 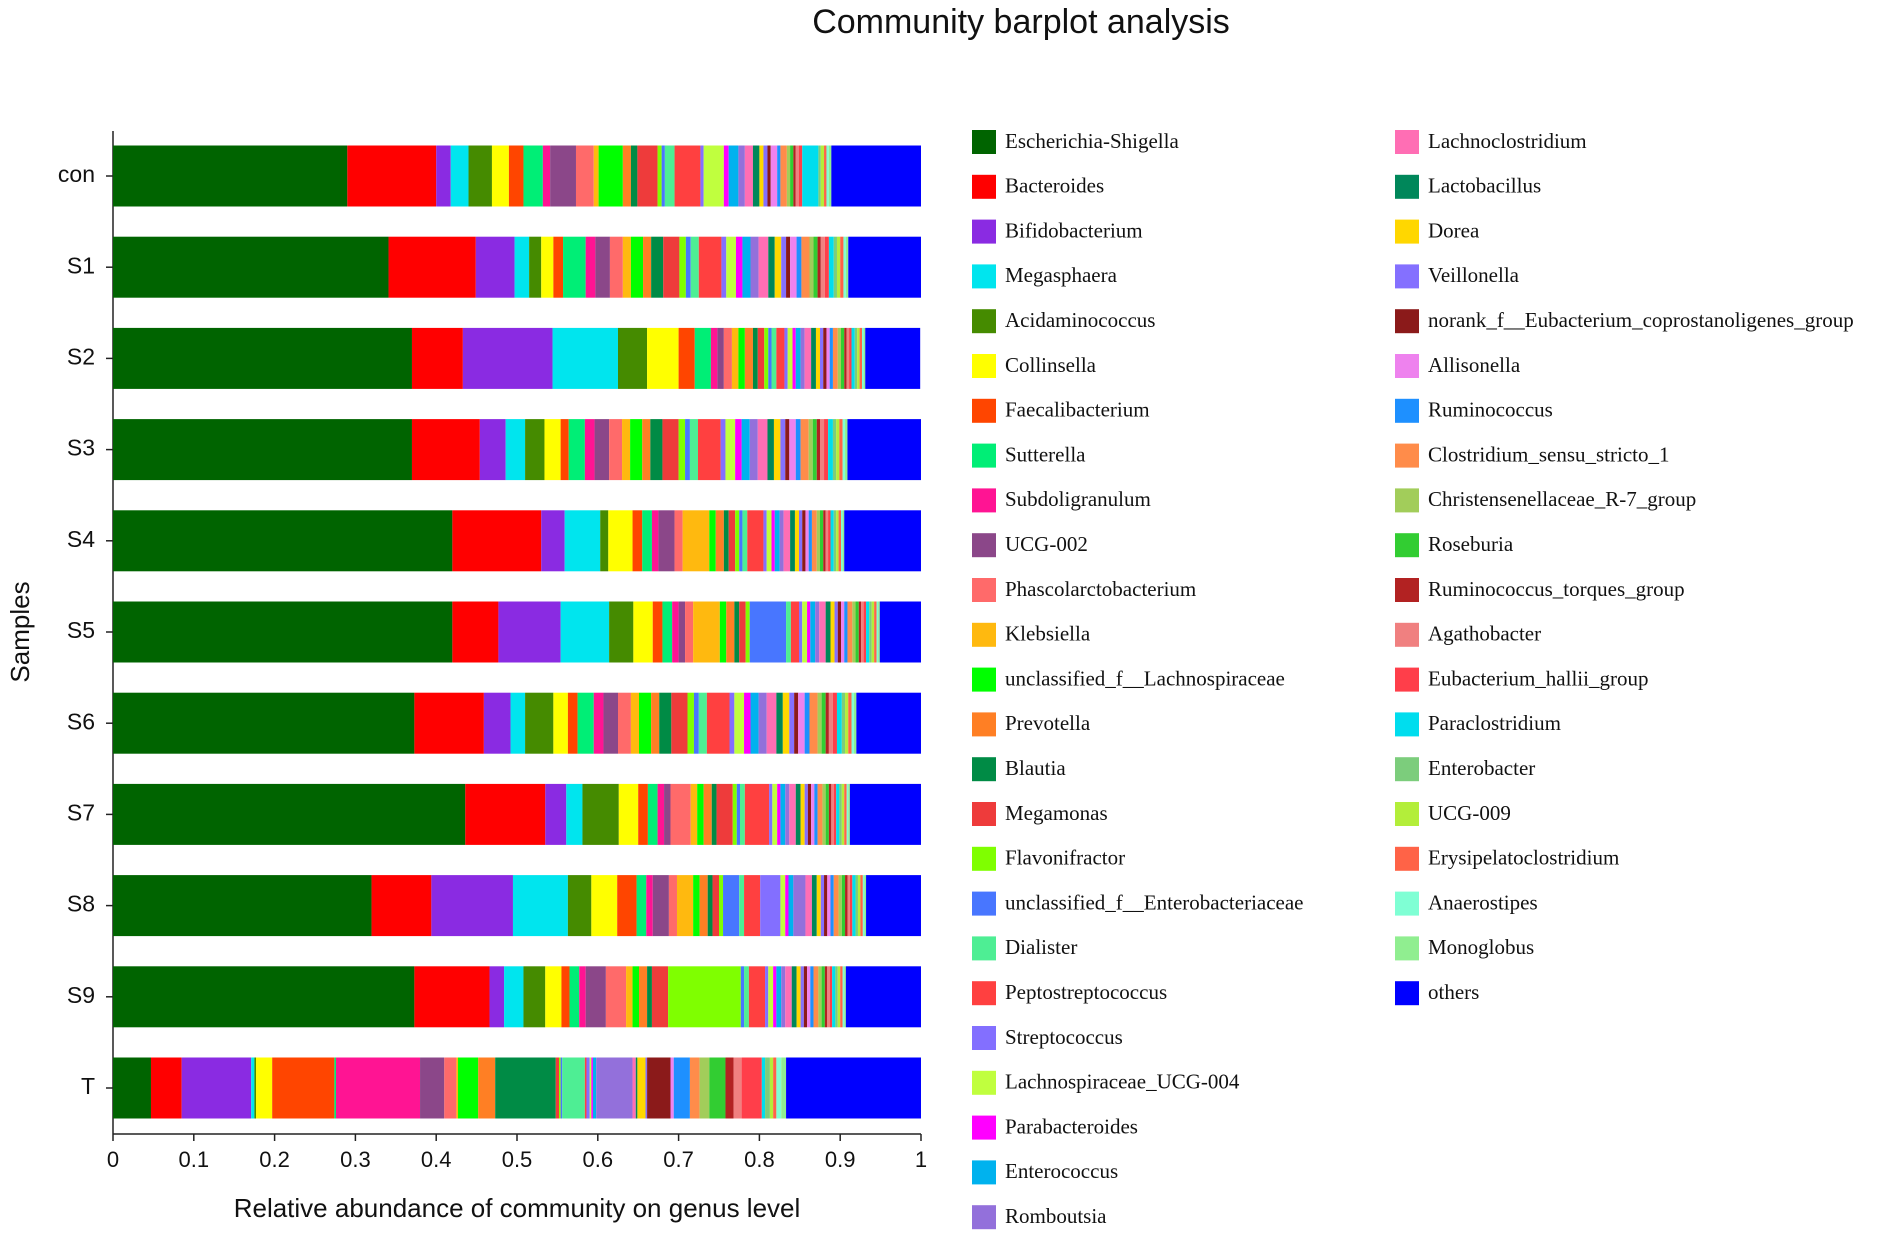 I want to click on y-tick-label: S7, so click(x=81, y=812).